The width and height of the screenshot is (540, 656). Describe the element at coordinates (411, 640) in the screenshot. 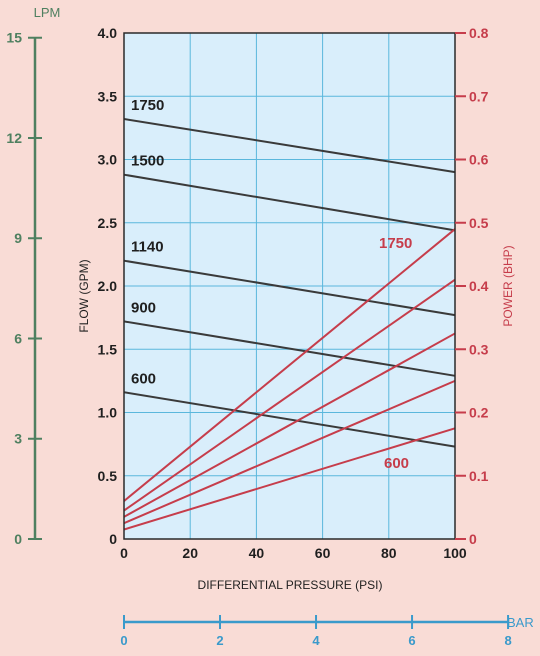

I see `bar-tick-label: 6` at that location.